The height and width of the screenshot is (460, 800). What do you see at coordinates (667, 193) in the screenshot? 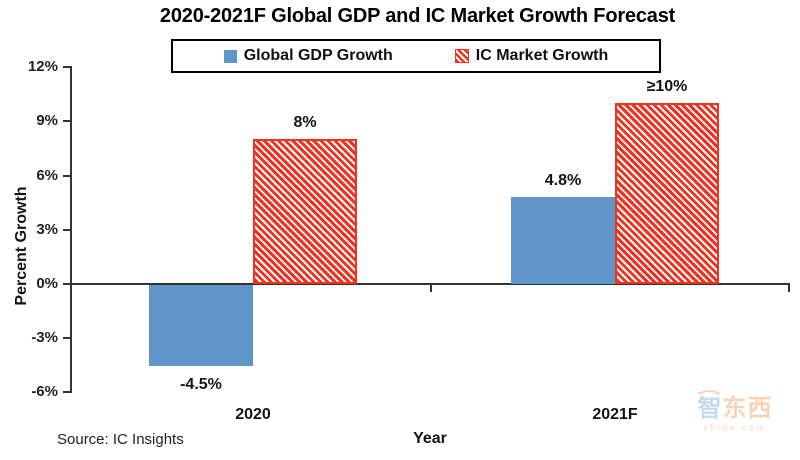
I see `bar-ic-market-growth-2021f` at bounding box center [667, 193].